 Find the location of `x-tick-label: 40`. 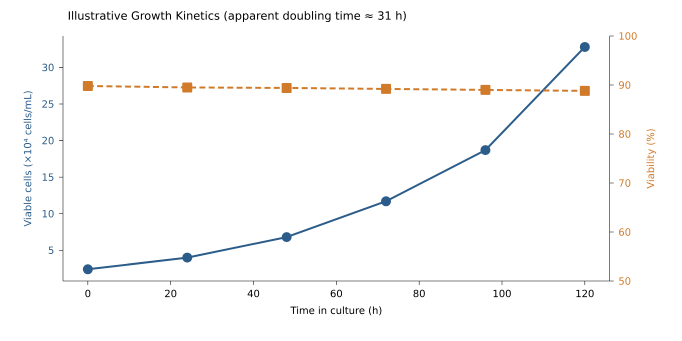

x-tick-label: 40 is located at coordinates (254, 294).